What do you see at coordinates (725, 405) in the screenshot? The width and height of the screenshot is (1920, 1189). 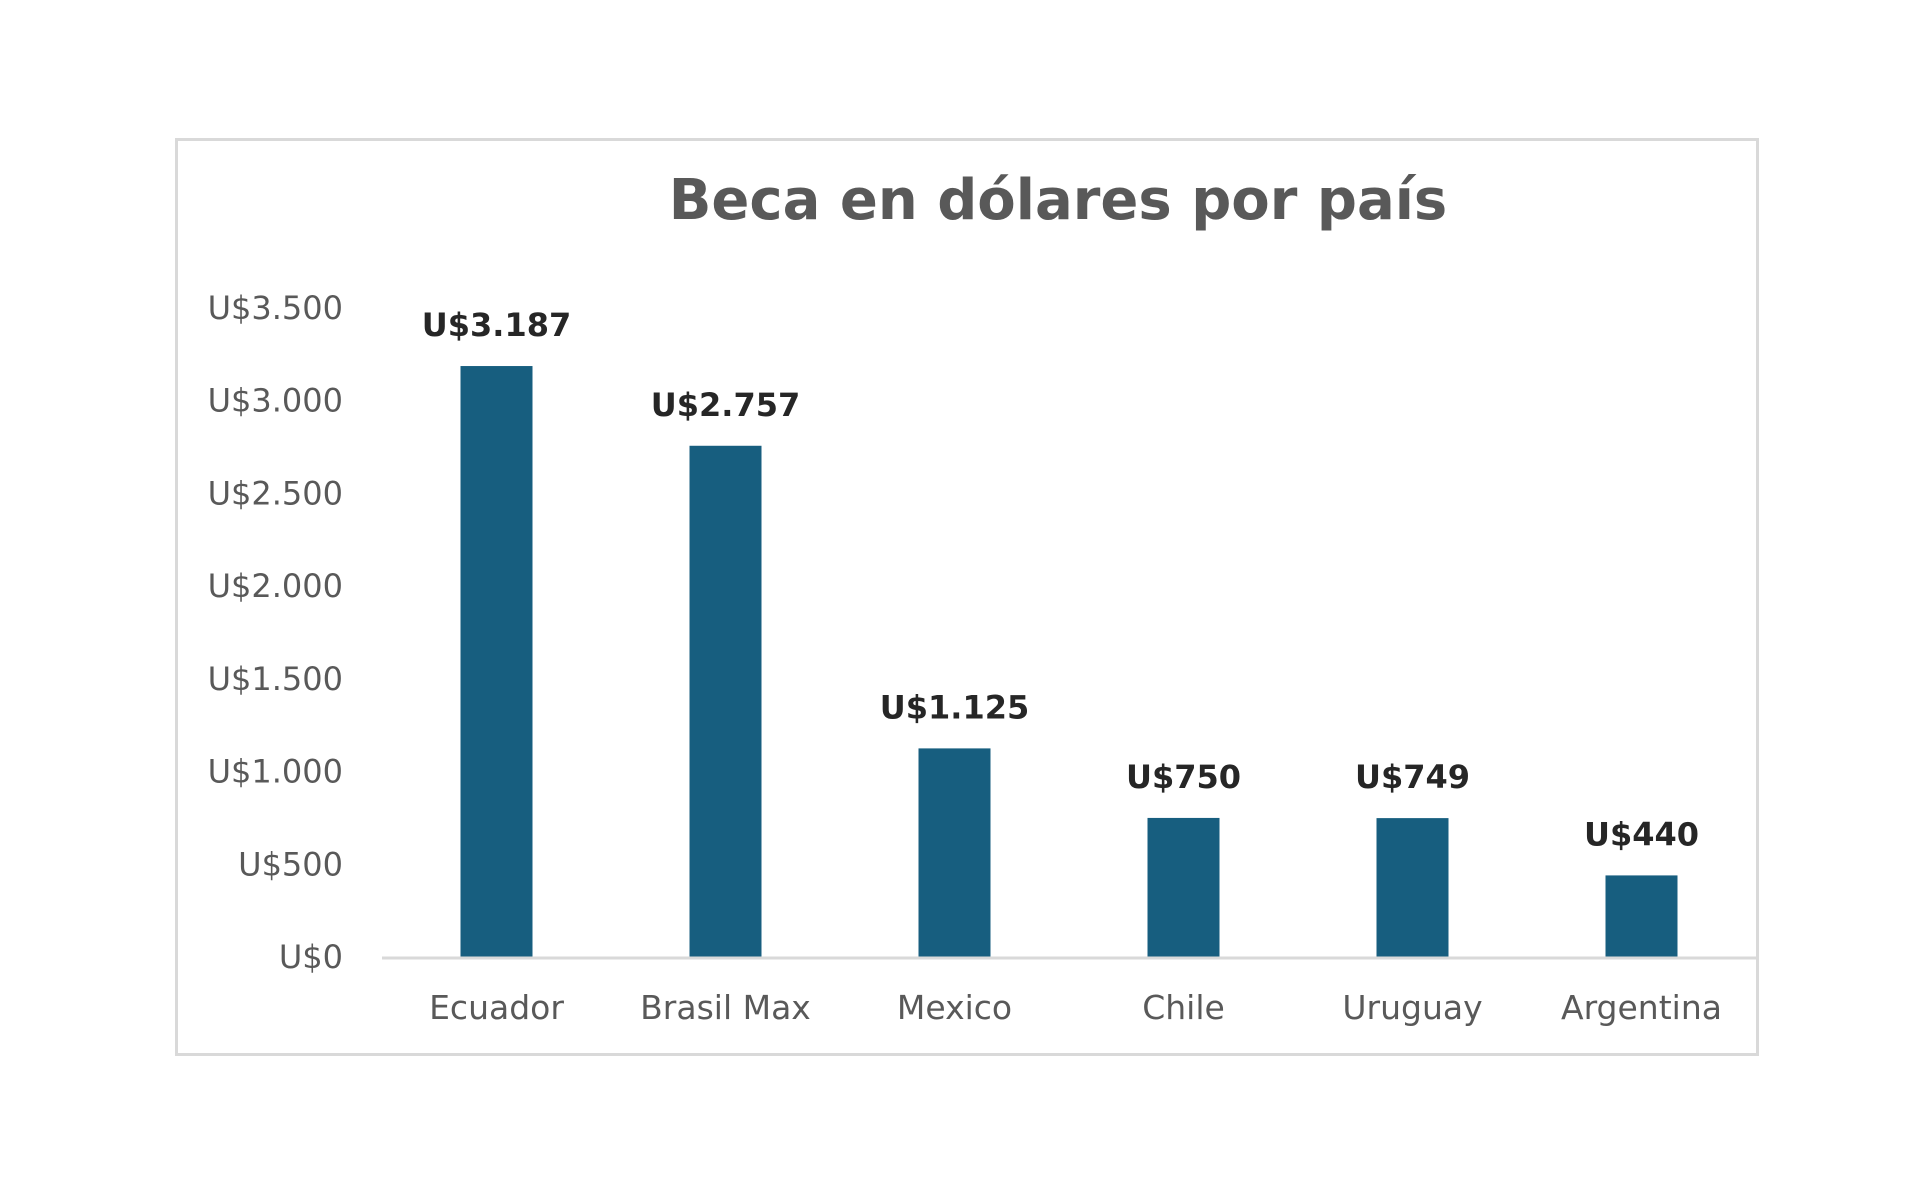 I see `data-label: U$2.757` at bounding box center [725, 405].